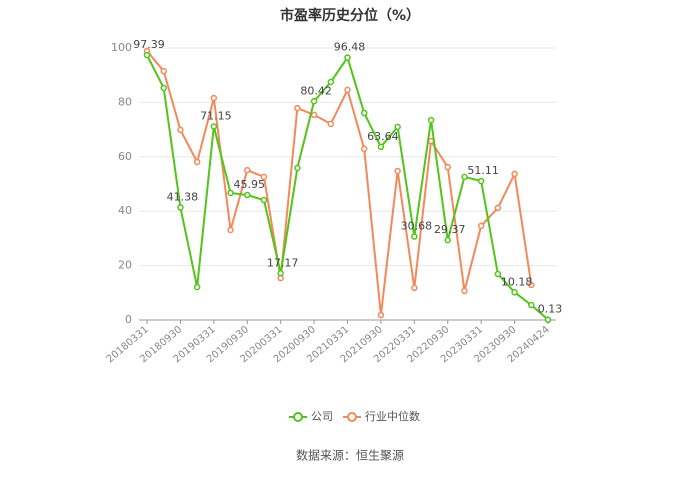  I want to click on data-label: 45.95, so click(250, 184).